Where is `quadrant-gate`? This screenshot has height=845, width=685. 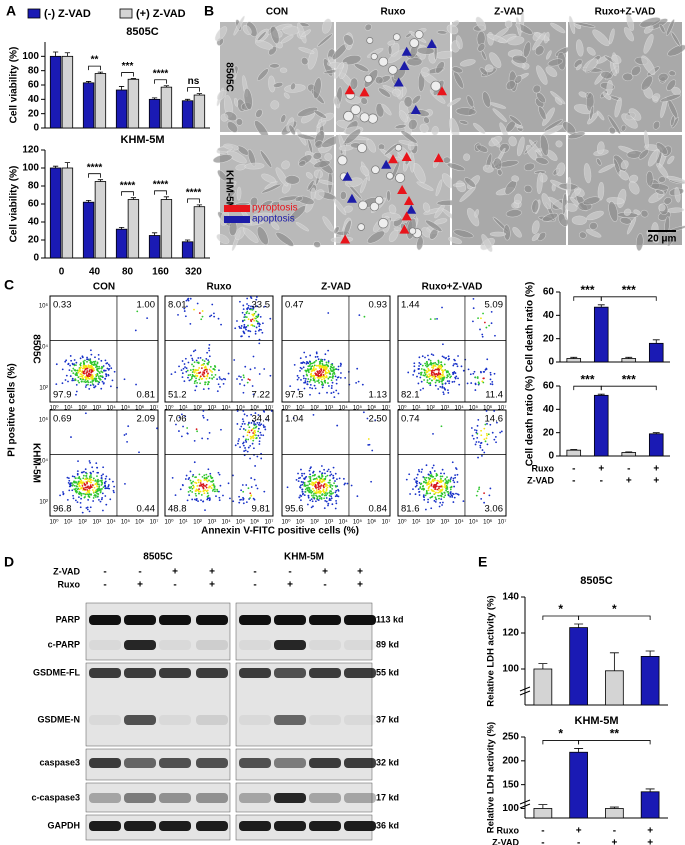
quadrant-gate is located at coordinates (452, 463).